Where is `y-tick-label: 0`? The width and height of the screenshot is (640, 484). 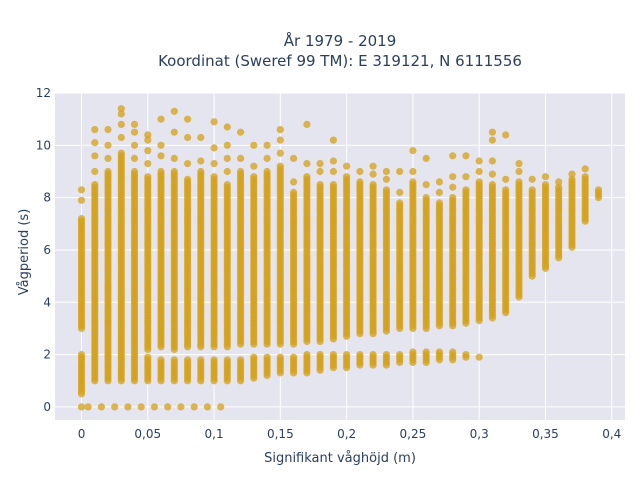
y-tick-label: 0 is located at coordinates (47, 407).